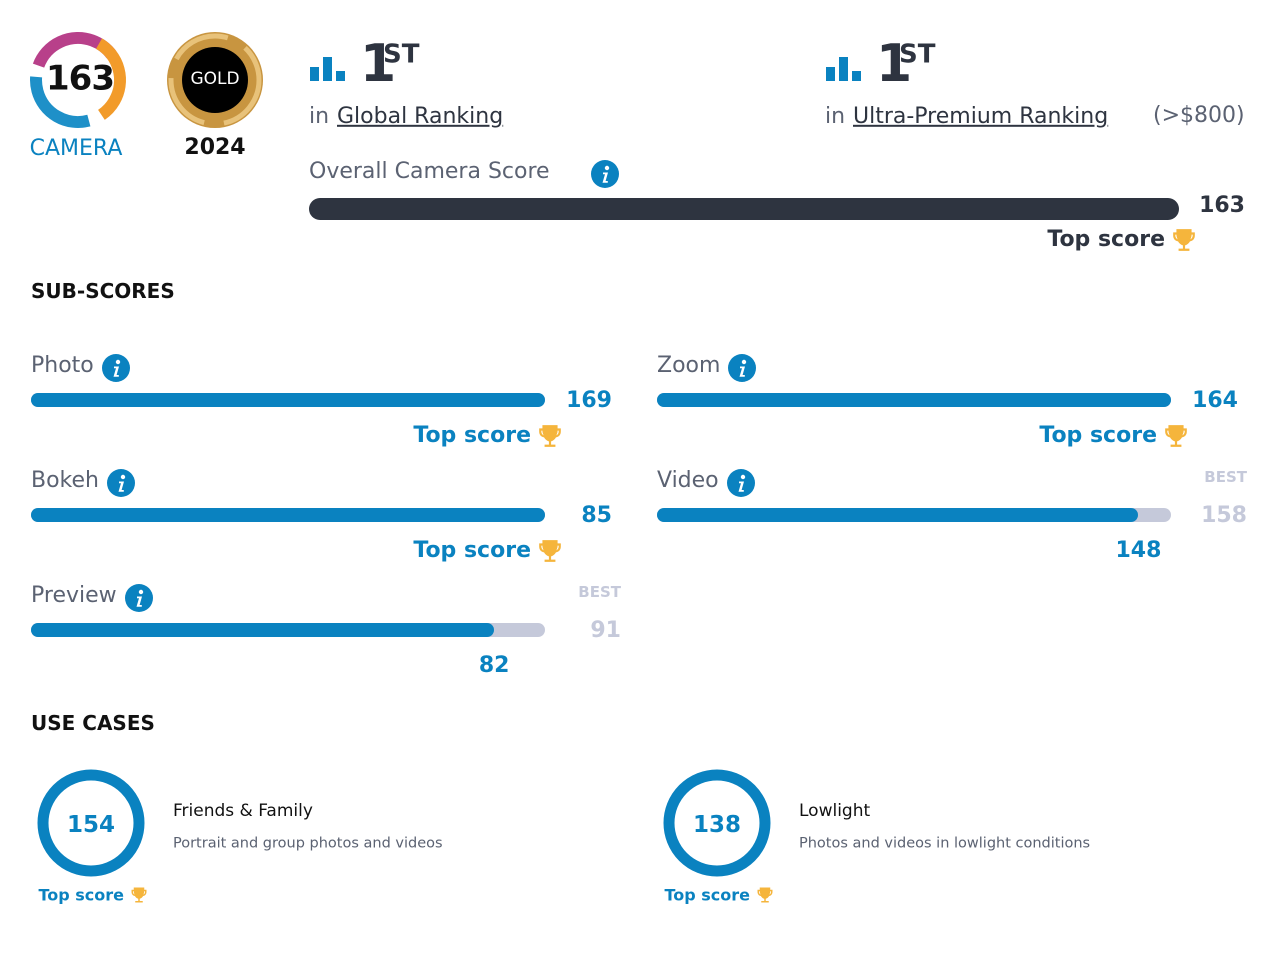 This screenshot has width=1277, height=954. Describe the element at coordinates (103, 291) in the screenshot. I see `section-title: SUB-SCORES` at that location.